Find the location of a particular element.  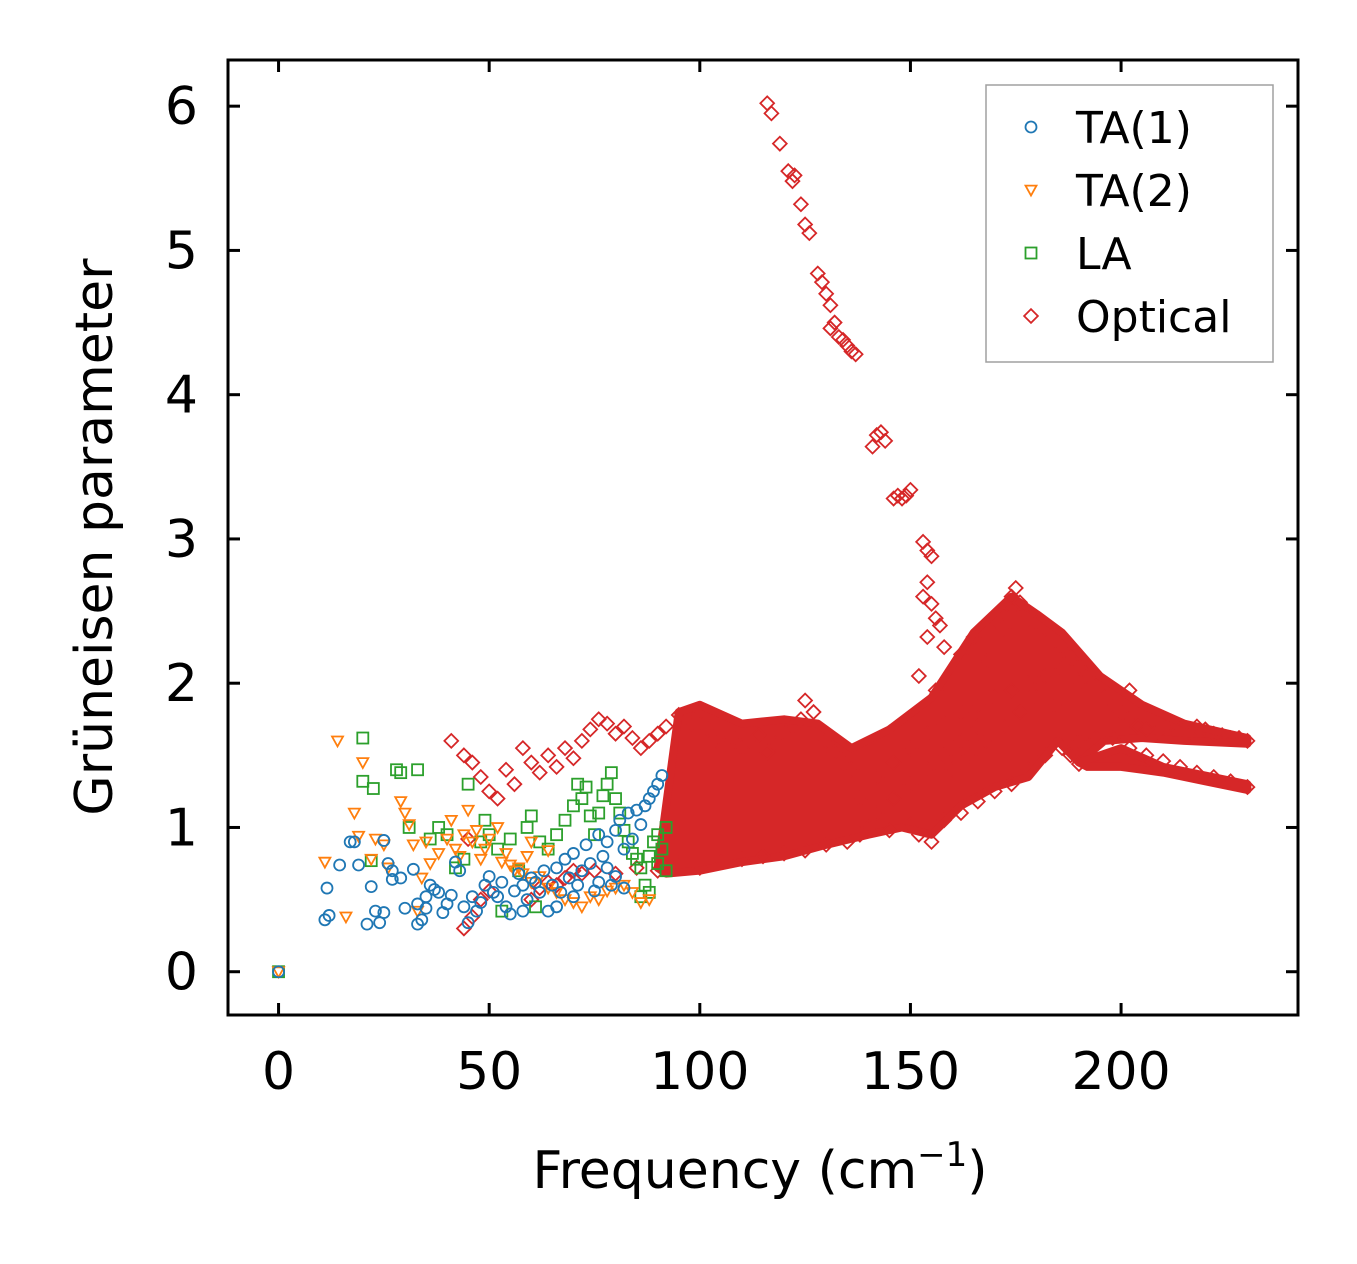

legend-label: Optical is located at coordinates (1153, 317).